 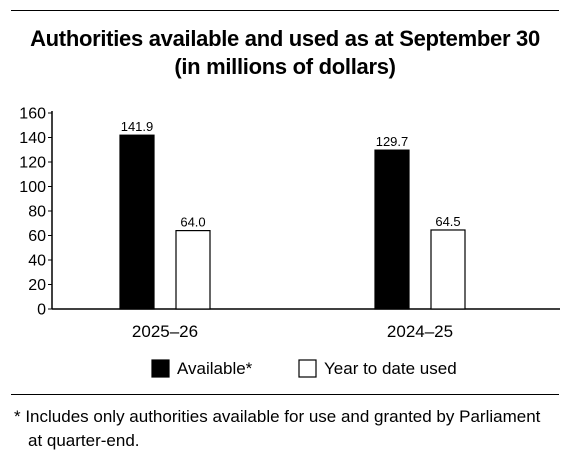 What do you see at coordinates (32, 187) in the screenshot?
I see `y-tick-label: 100` at bounding box center [32, 187].